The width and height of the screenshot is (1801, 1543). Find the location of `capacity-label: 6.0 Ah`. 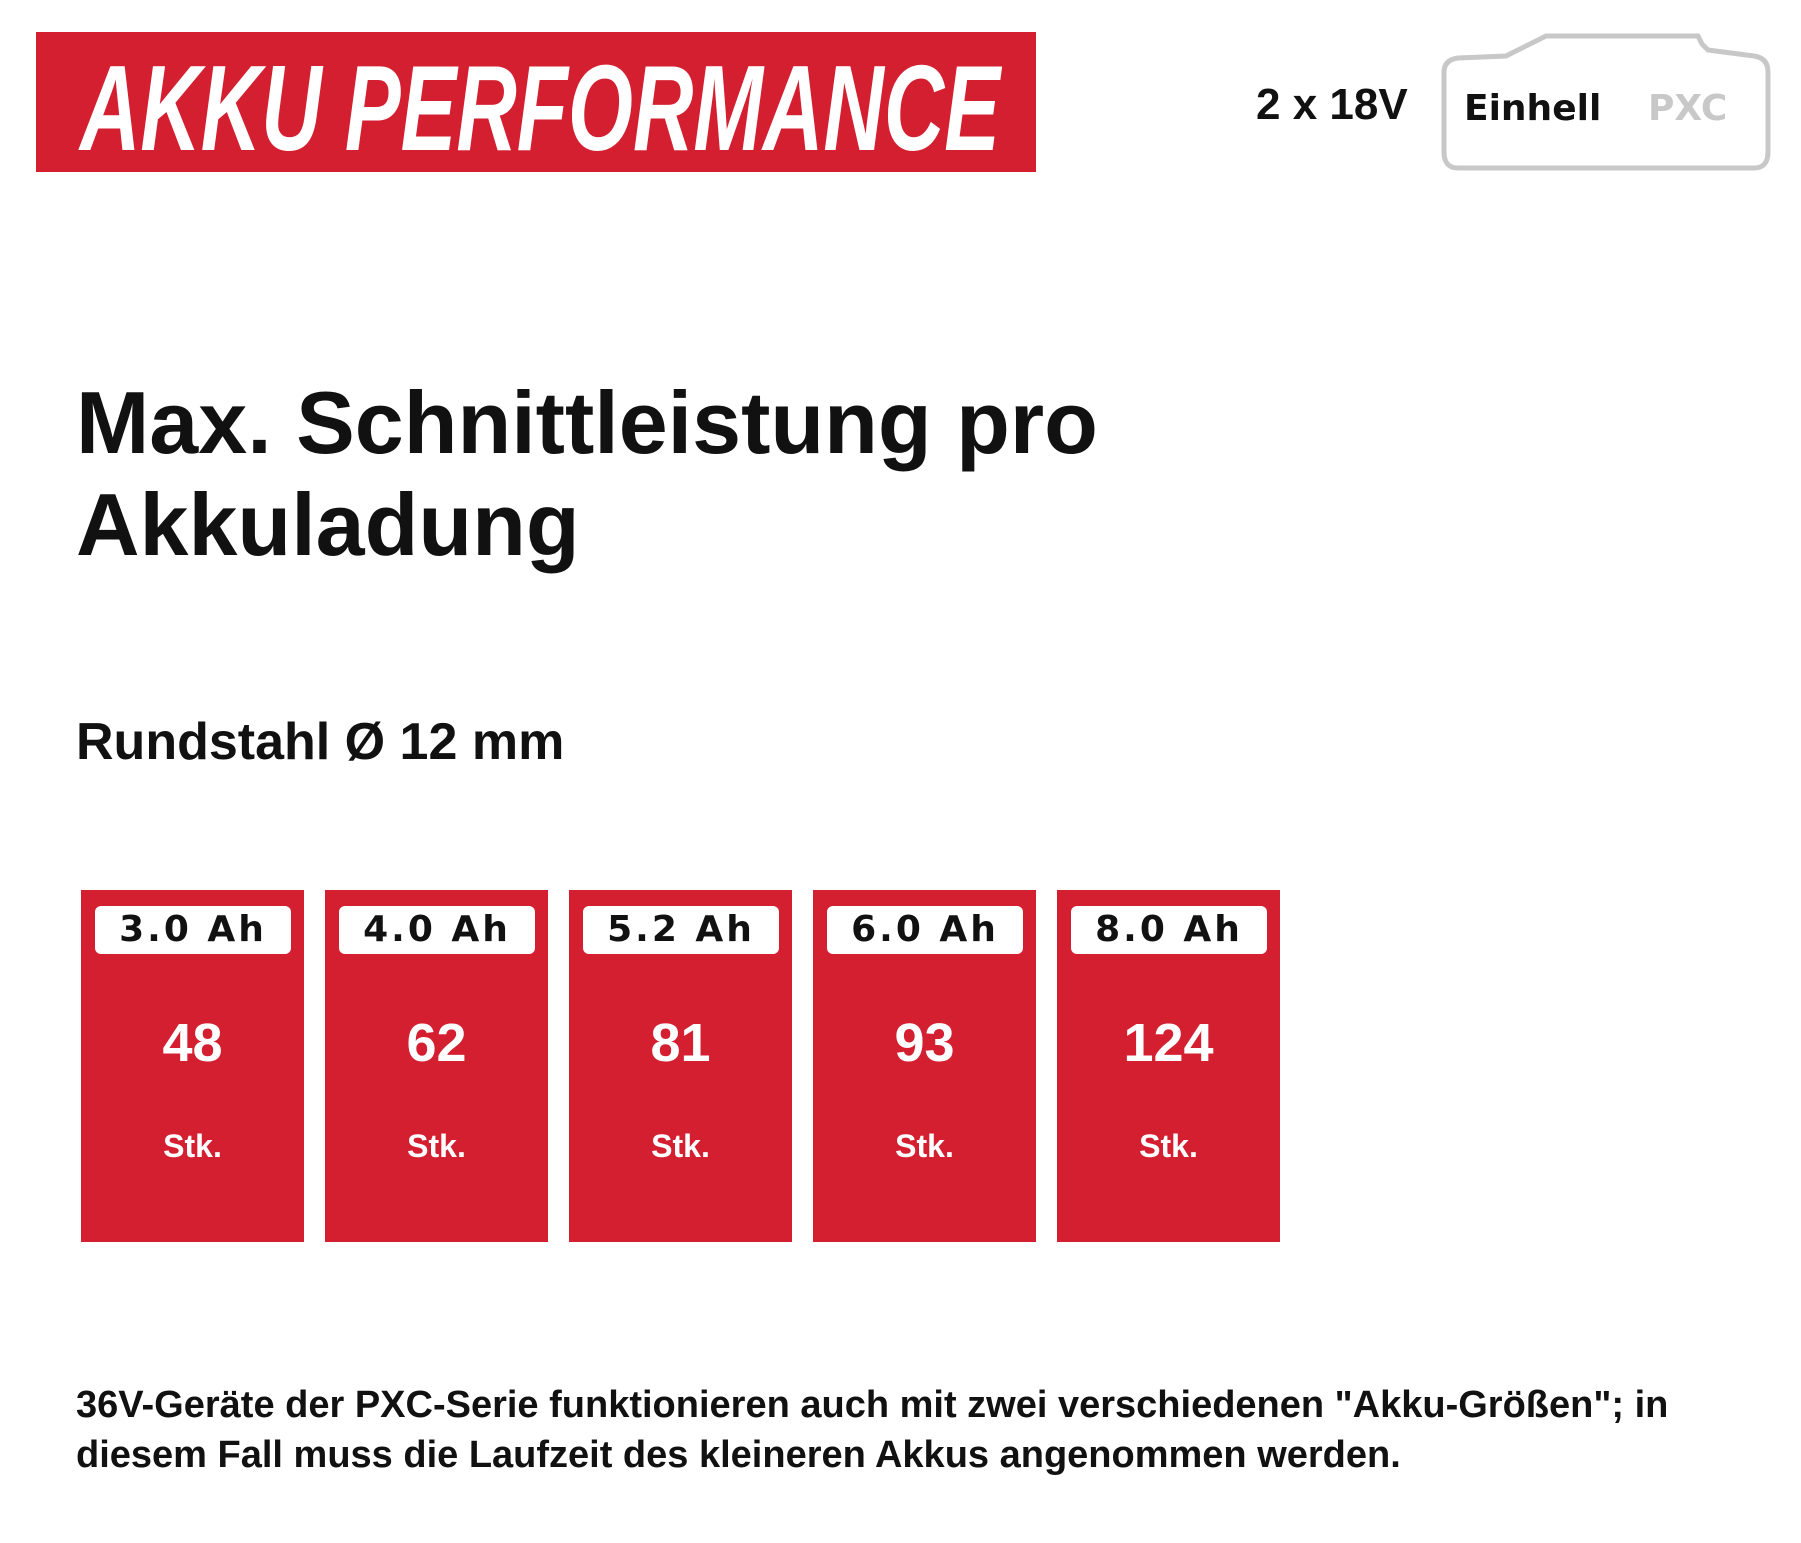

capacity-label: 6.0 Ah is located at coordinates (925, 930).